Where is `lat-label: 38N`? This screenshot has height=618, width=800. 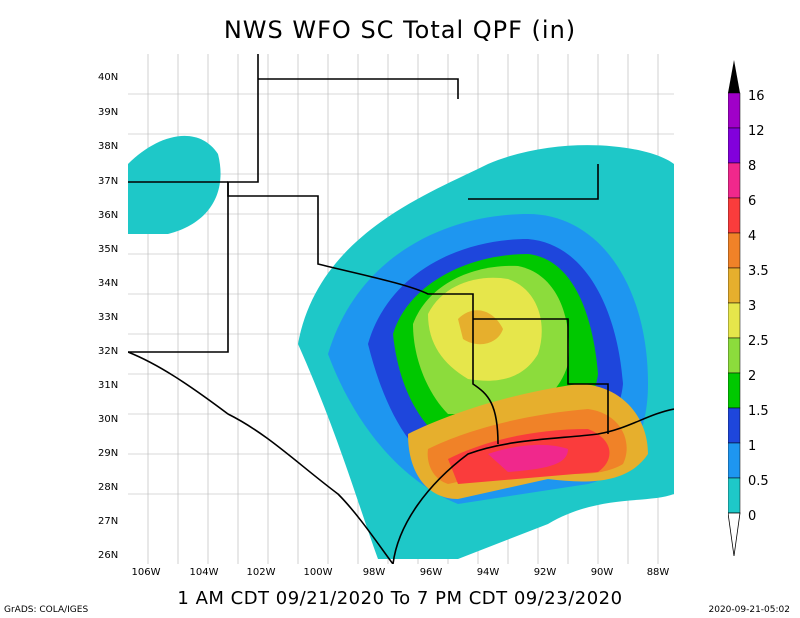 lat-label: 38N is located at coordinates (108, 146).